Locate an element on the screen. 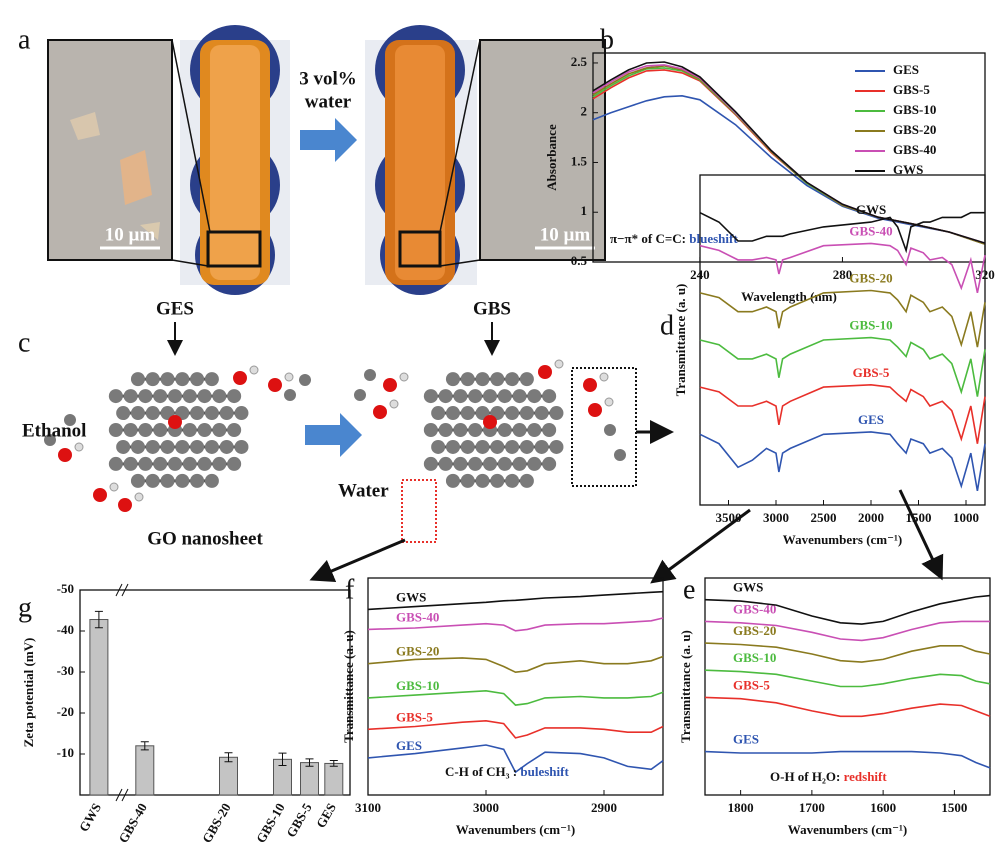 The image size is (1005, 845). x-tick-label: 1800 is located at coordinates (741, 807).